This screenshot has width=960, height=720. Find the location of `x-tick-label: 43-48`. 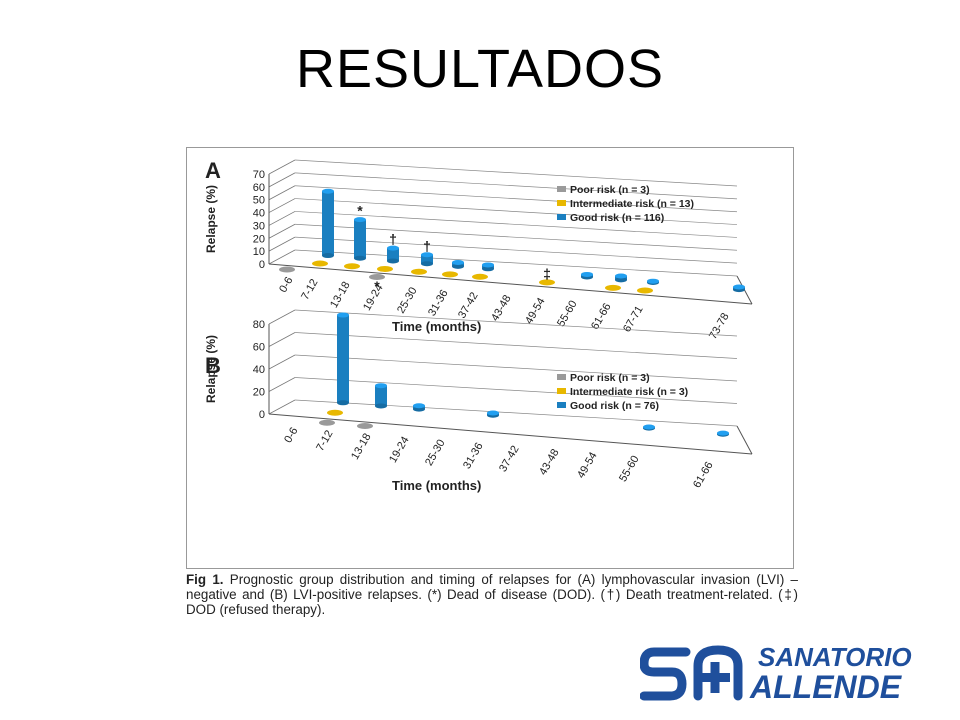

x-tick-label: 43-48 is located at coordinates (549, 462).